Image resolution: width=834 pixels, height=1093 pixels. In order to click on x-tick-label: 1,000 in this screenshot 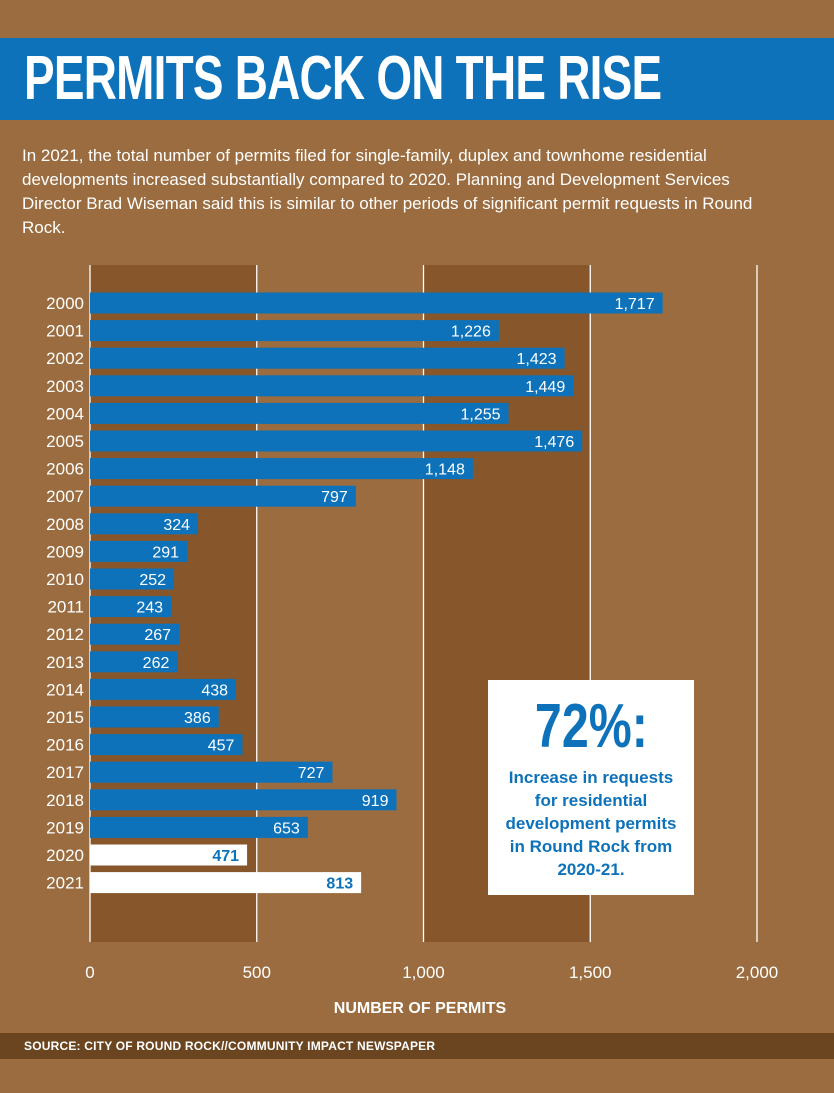, I will do `click(423, 972)`.